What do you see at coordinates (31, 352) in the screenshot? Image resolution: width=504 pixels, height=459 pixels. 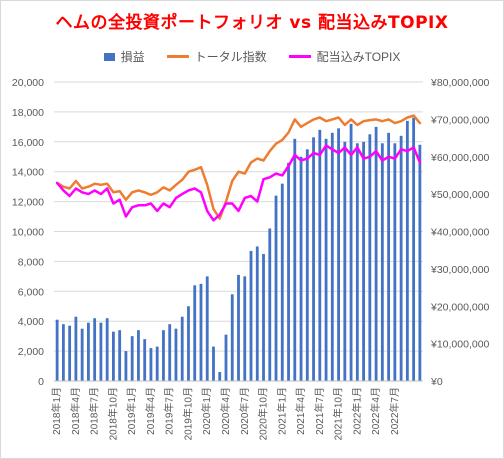 I see `y-left-tick-label: 2,000` at bounding box center [31, 352].